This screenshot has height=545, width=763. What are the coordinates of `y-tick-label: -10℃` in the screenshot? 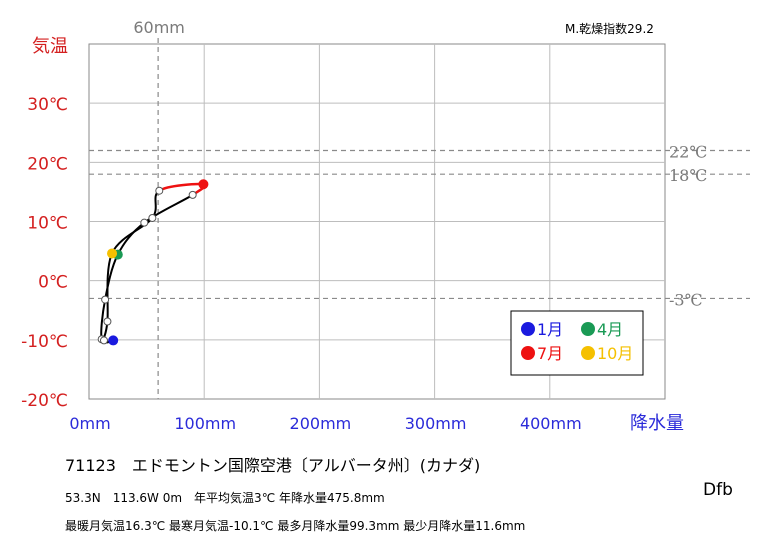 It's located at (44, 342).